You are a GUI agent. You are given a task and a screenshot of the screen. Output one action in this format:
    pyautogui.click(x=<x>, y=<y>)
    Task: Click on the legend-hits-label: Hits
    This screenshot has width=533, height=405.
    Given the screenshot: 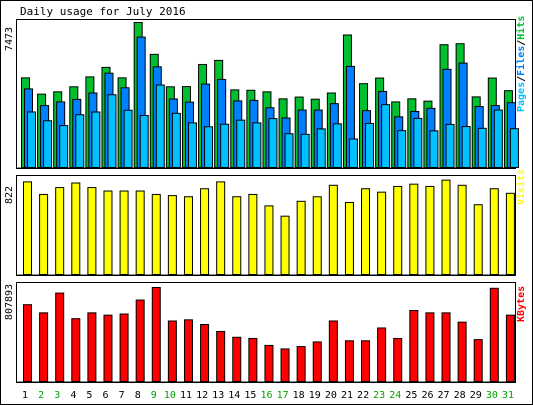 What is the action you would take?
    pyautogui.click(x=521, y=28)
    